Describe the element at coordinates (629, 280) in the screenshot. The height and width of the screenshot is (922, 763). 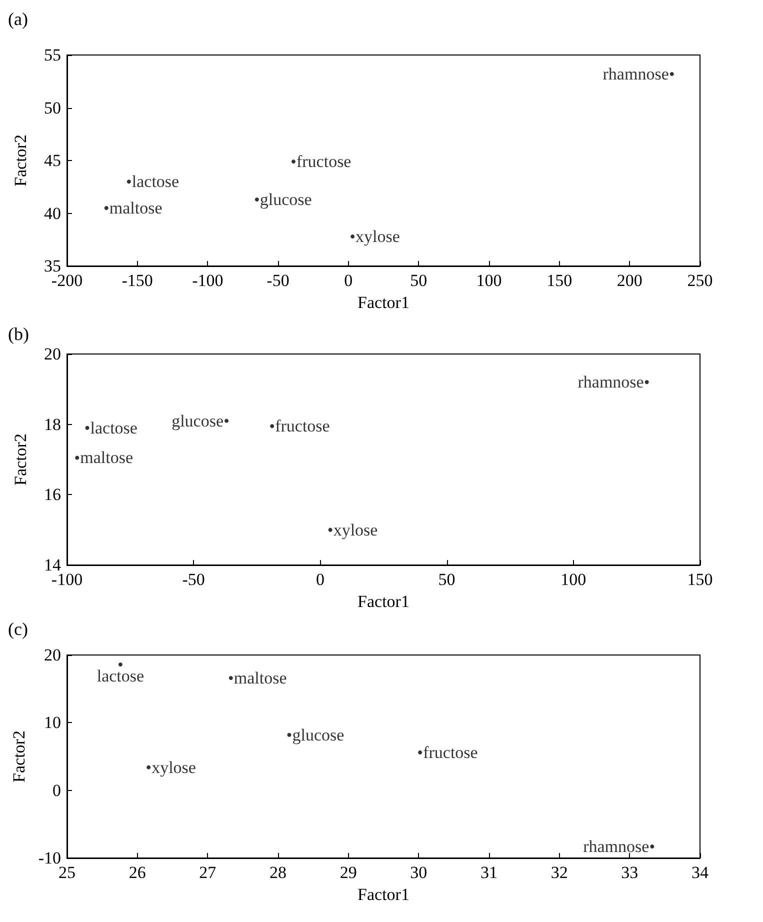
I see `x-tick-label: 200` at that location.